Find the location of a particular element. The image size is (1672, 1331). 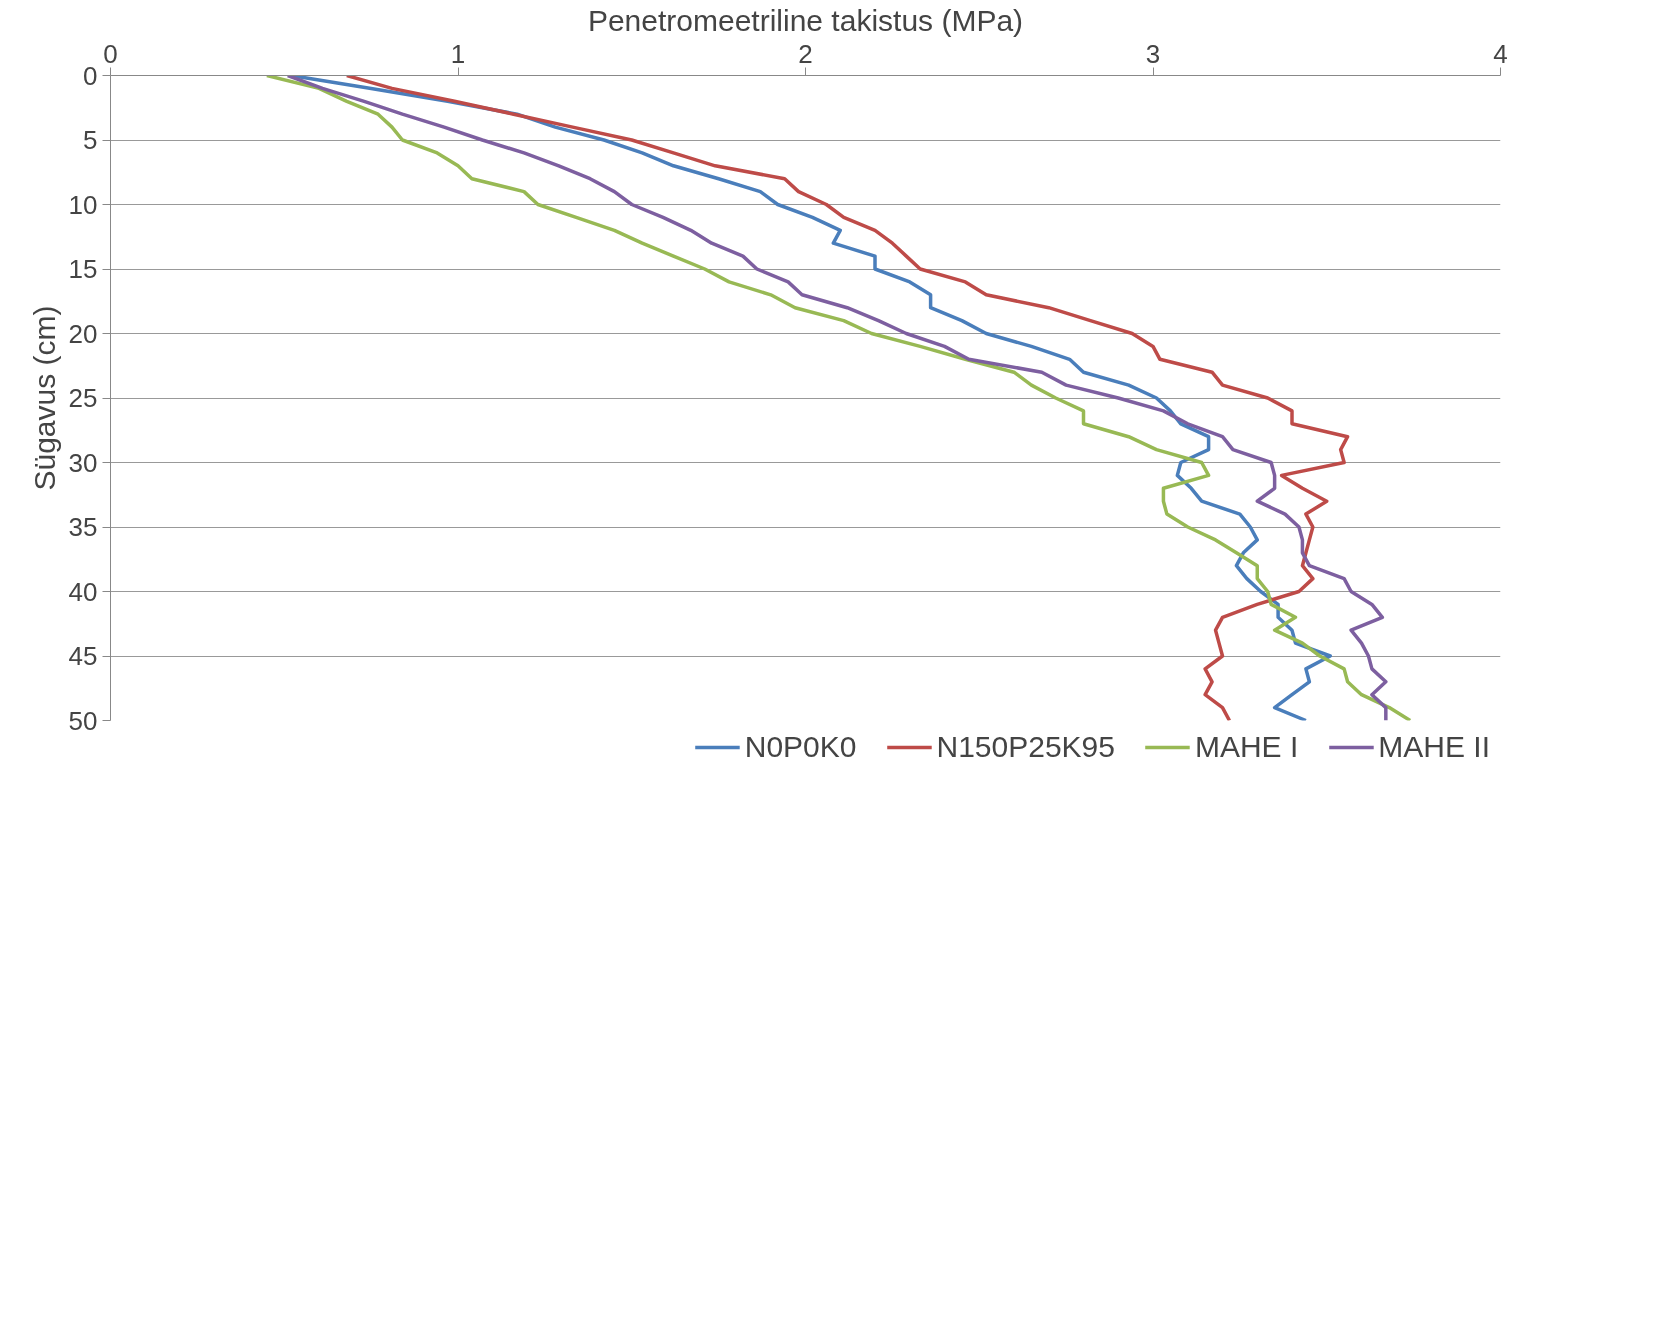

y-axis-title: Sügavus (cm) is located at coordinates (44, 398).